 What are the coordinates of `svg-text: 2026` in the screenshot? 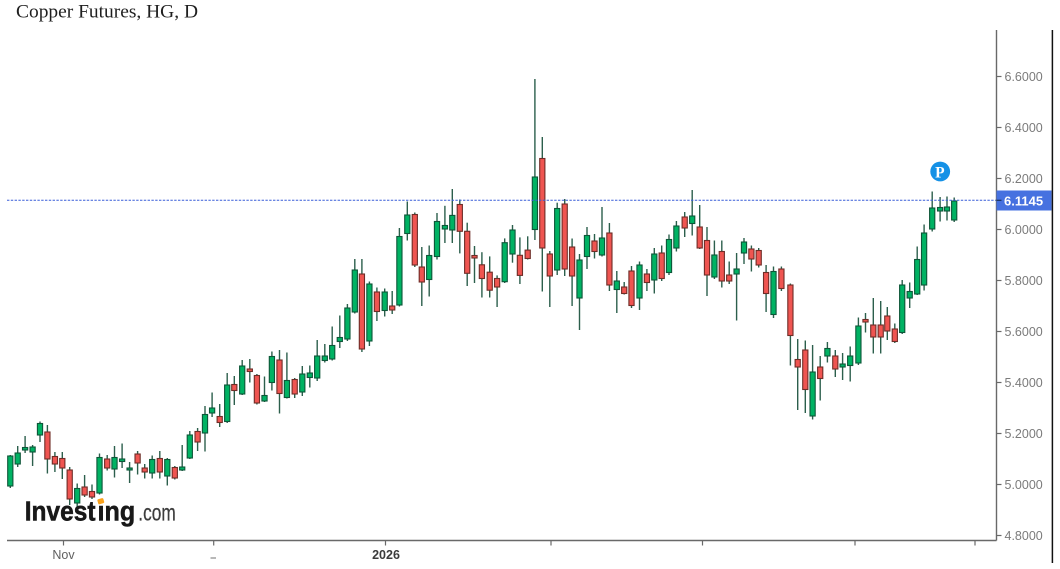 It's located at (386, 555).